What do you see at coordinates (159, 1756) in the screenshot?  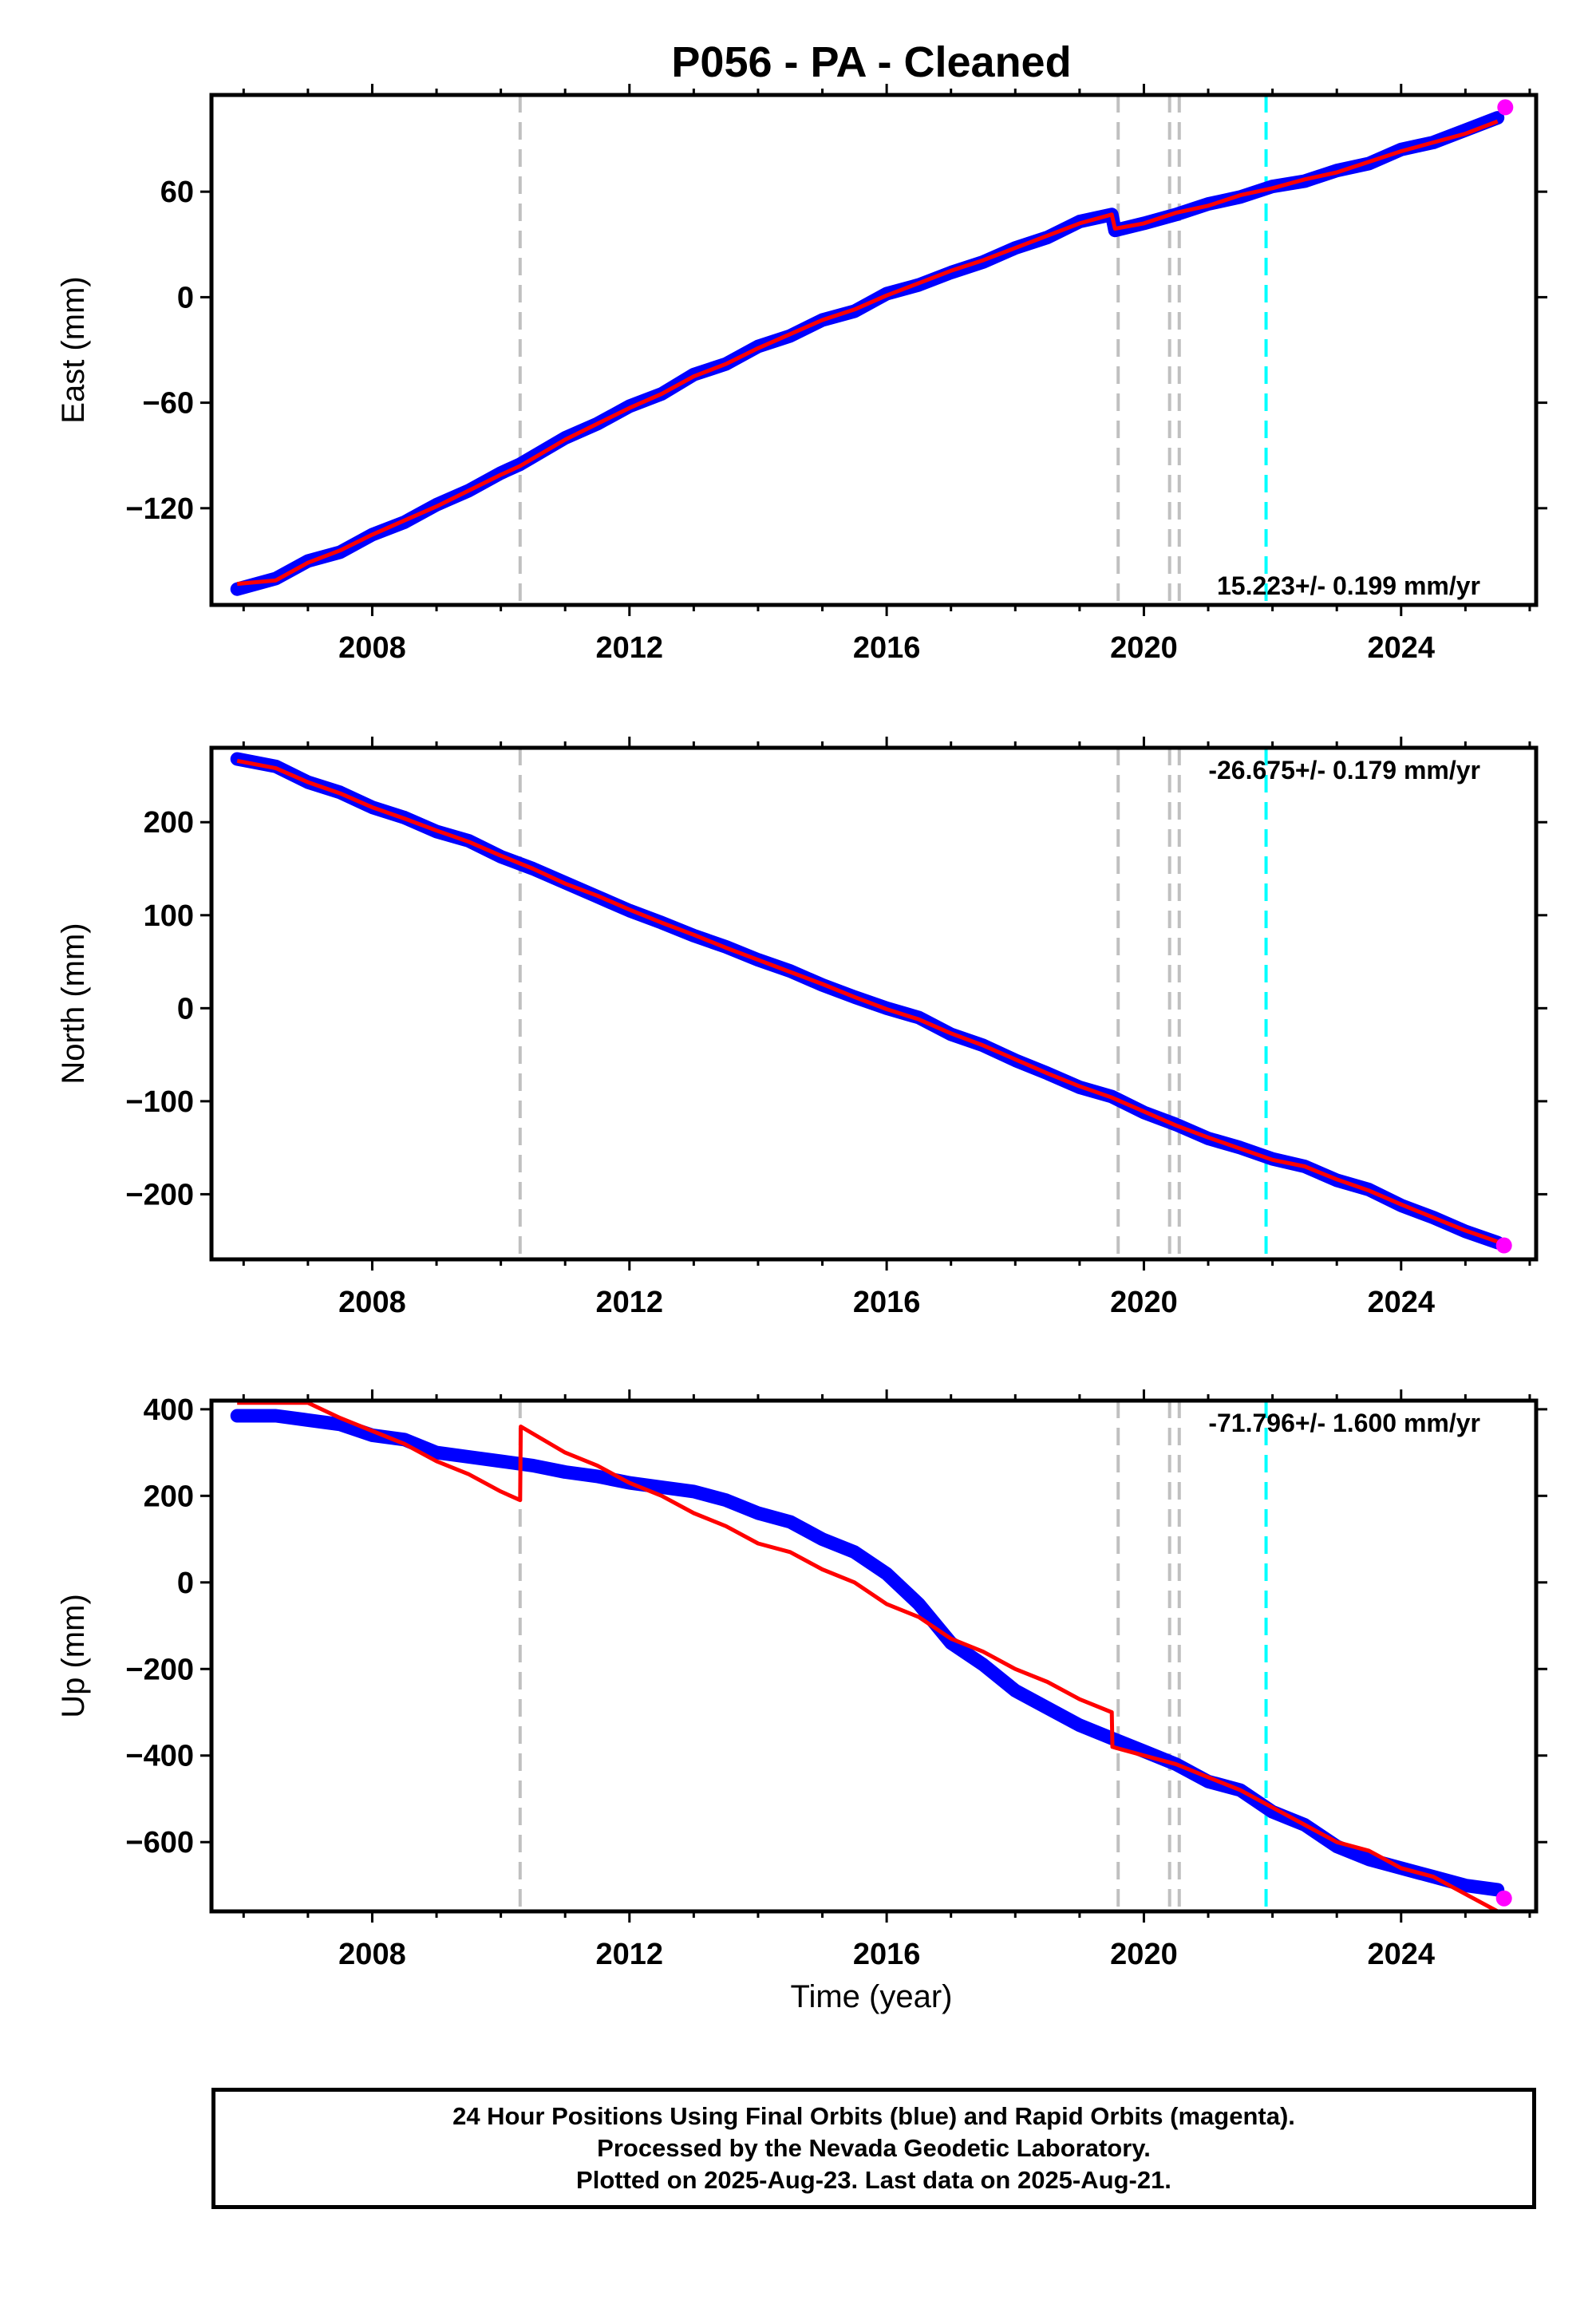 I see `y-tick-label: −400` at bounding box center [159, 1756].